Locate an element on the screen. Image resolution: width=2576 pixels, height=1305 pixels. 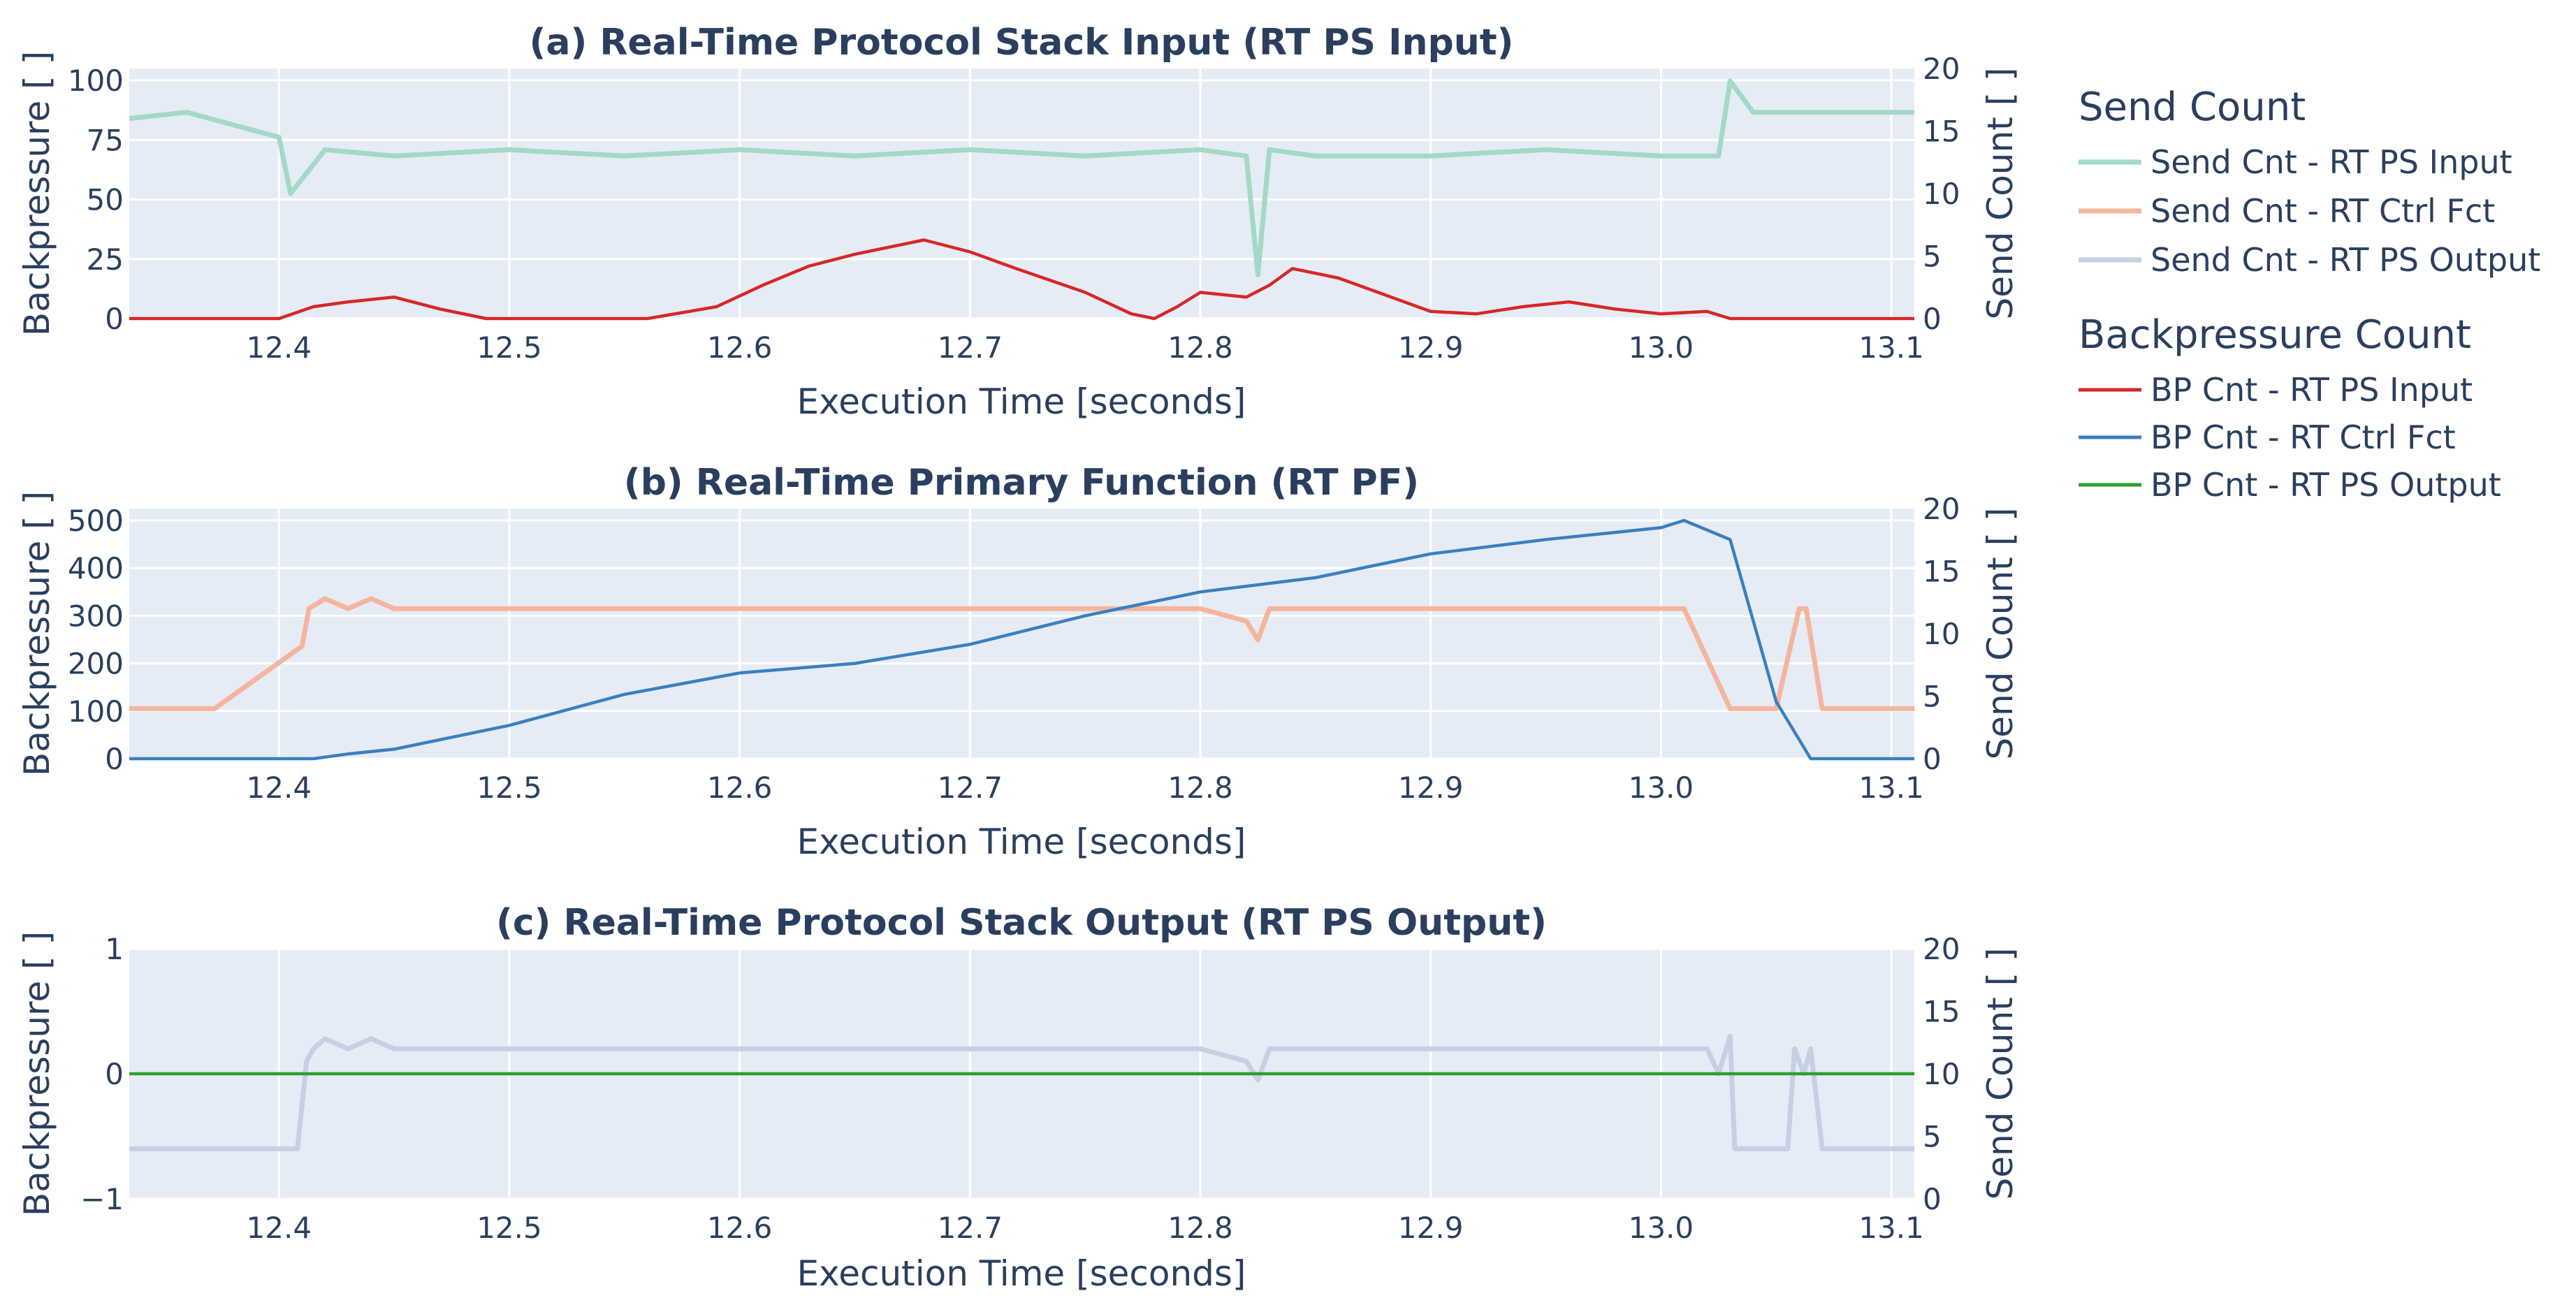
legend-send-item-1: Send Cnt - RT Ctrl Fct is located at coordinates (2287, 211).